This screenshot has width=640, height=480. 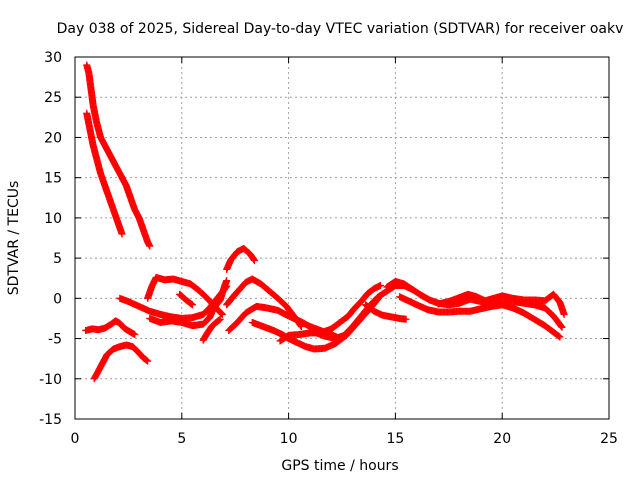 What do you see at coordinates (395, 439) in the screenshot?
I see `x-tick-label: 15` at bounding box center [395, 439].